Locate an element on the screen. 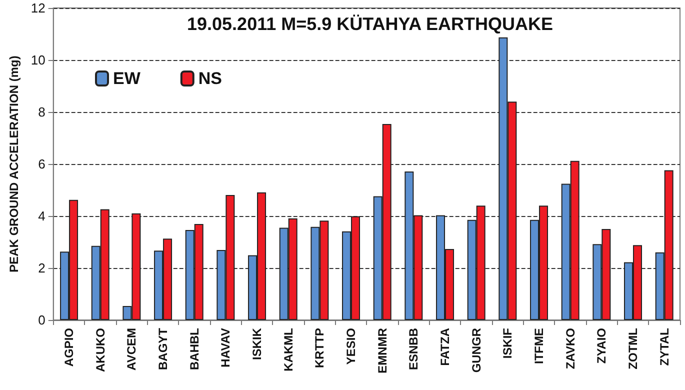 The width and height of the screenshot is (685, 390). x-tick-label: ZAVKO is located at coordinates (570, 349).